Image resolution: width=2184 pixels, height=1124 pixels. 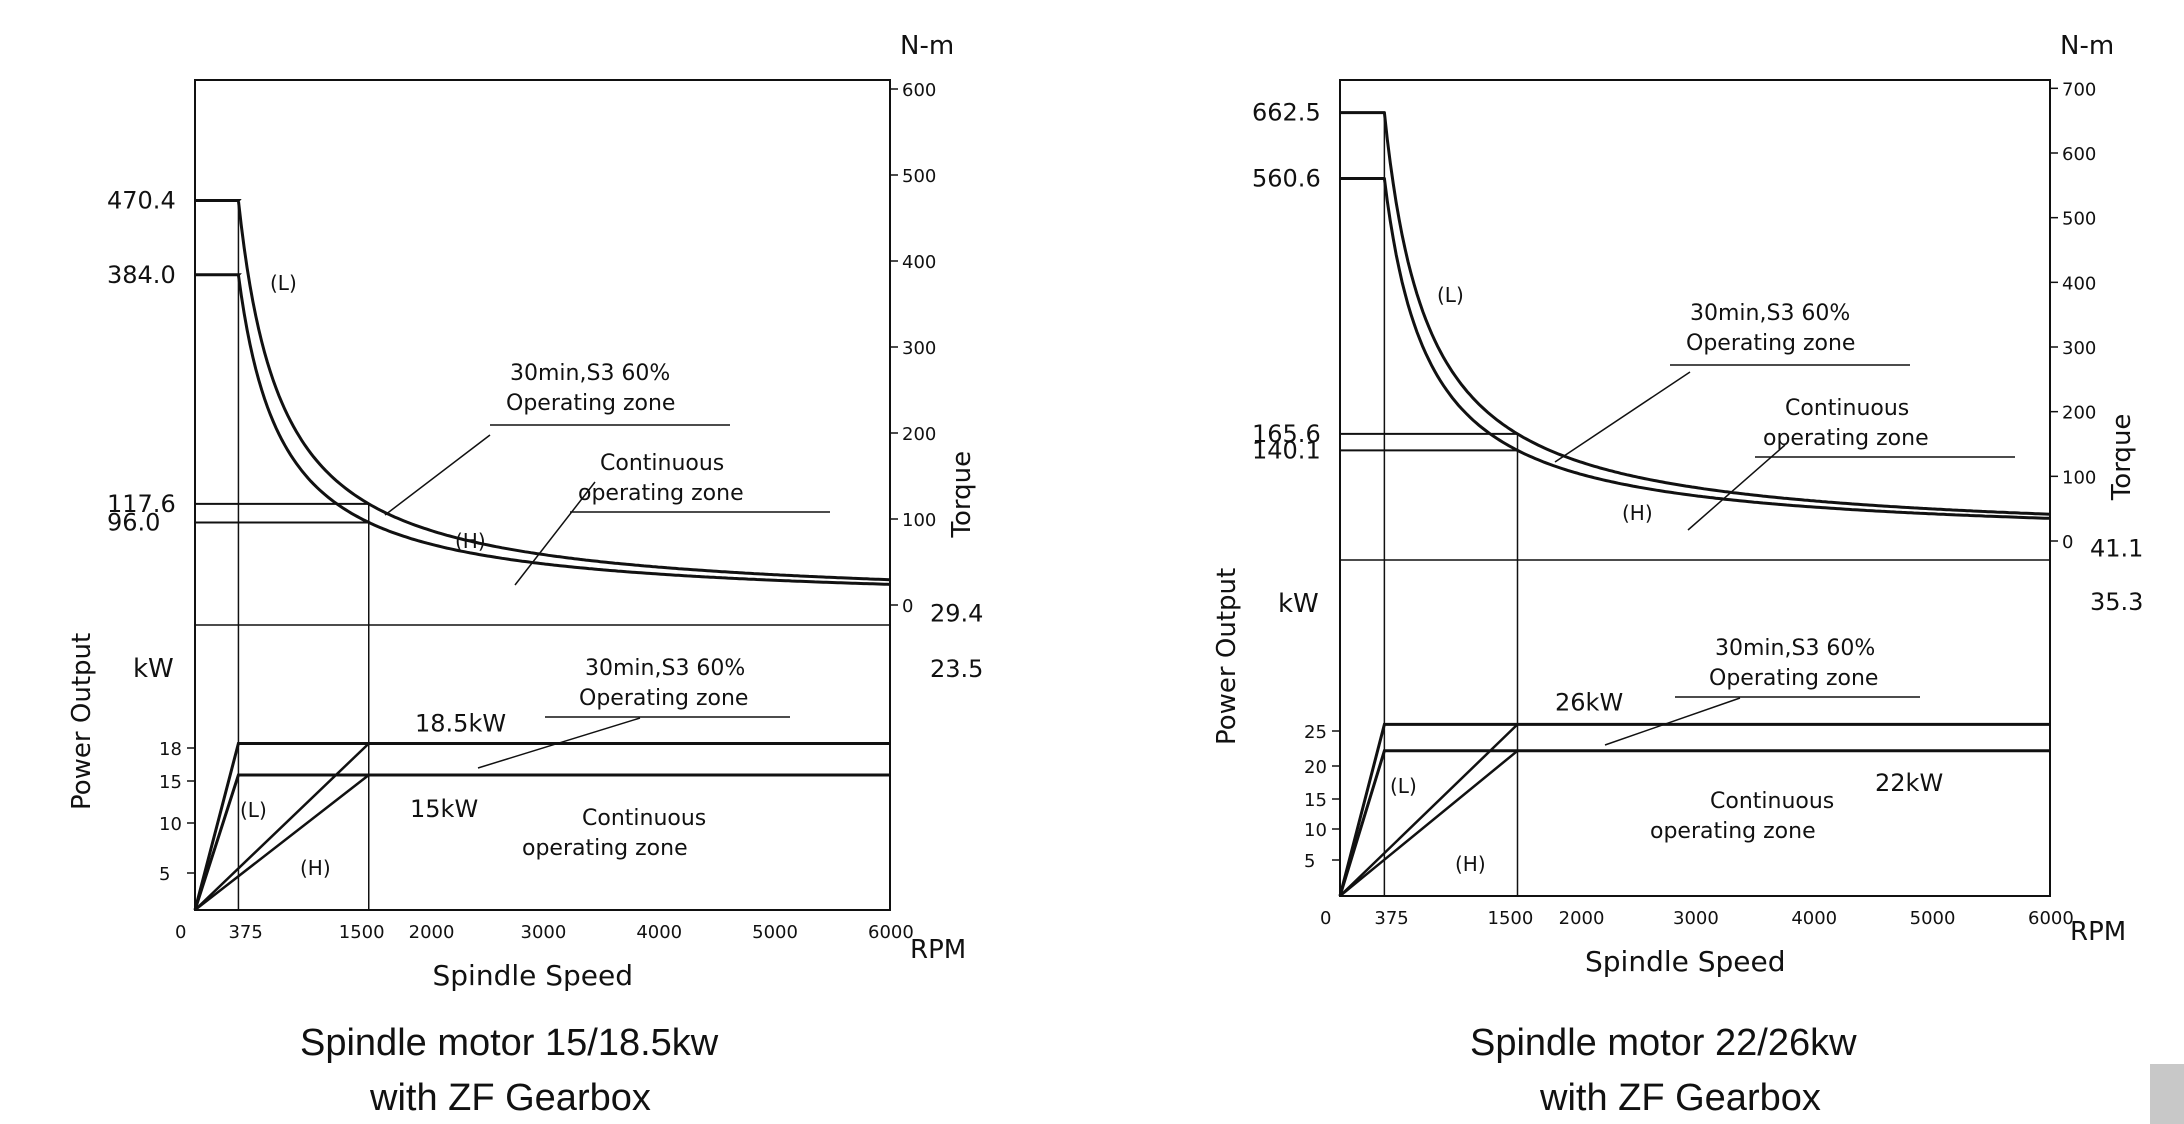 I want to click on torque-value-label: 662.5, so click(x=1286, y=113).